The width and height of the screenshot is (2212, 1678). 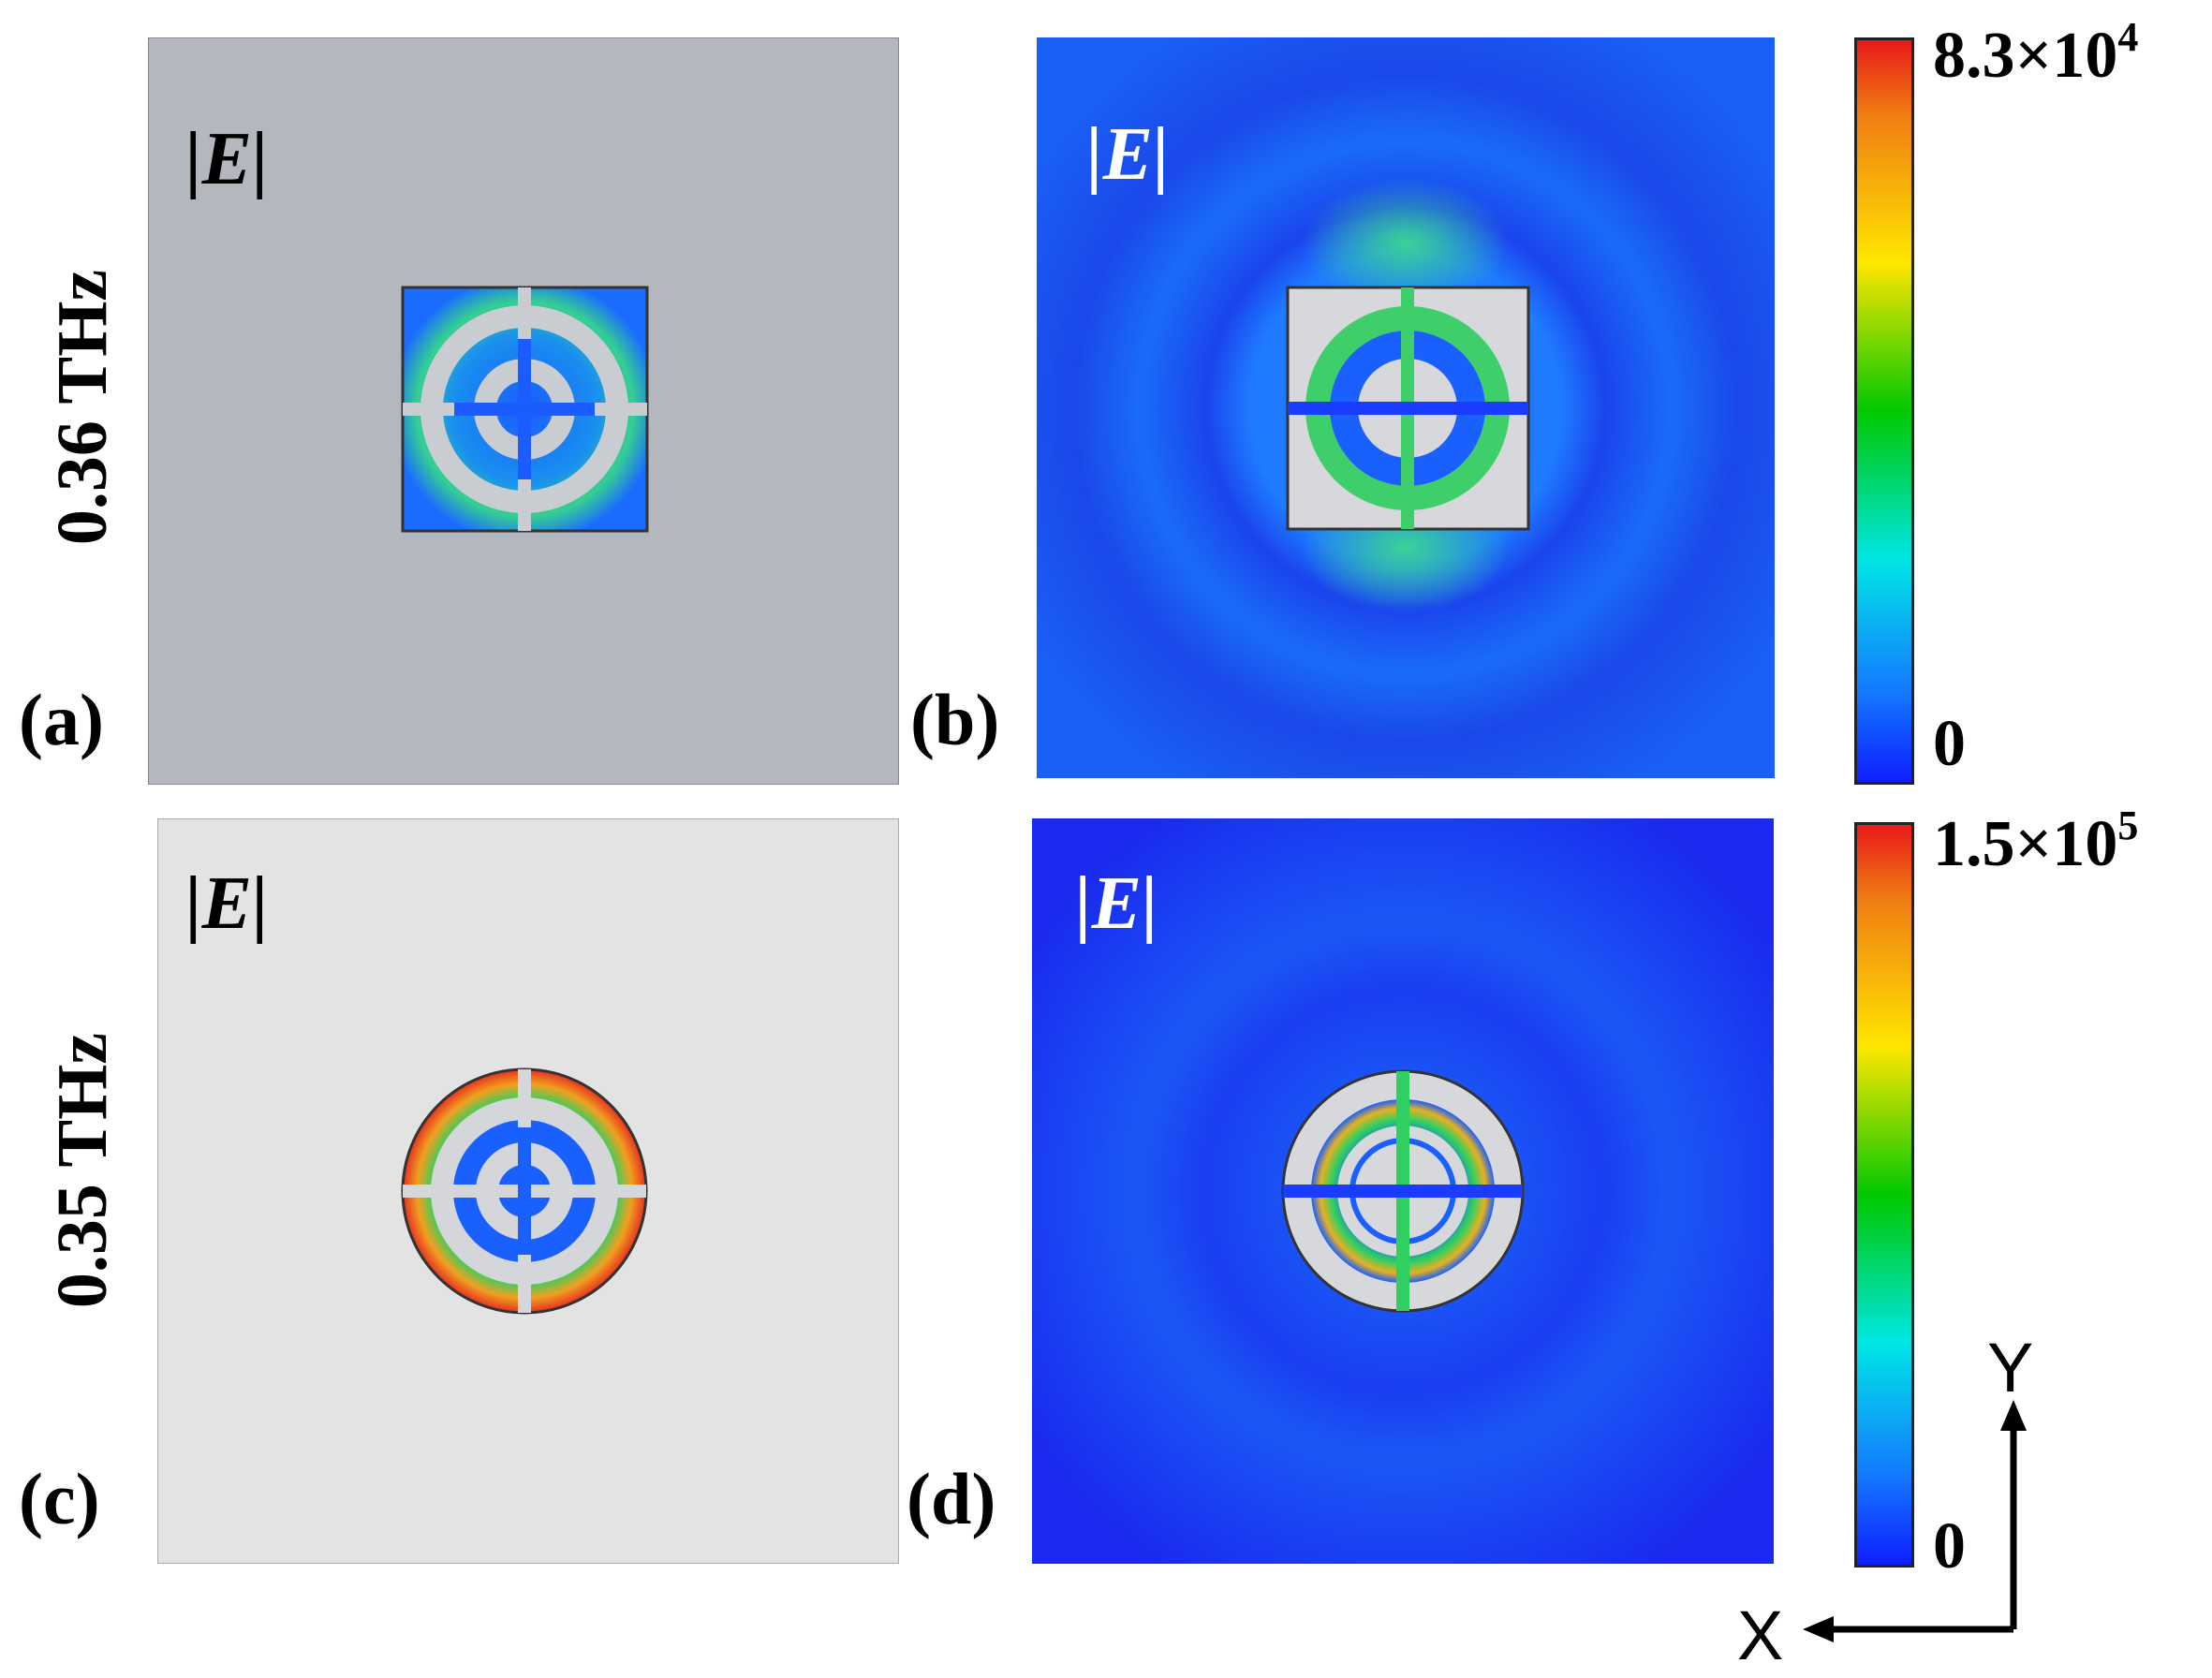 I want to click on panel-a-label: (a), so click(x=61, y=720).